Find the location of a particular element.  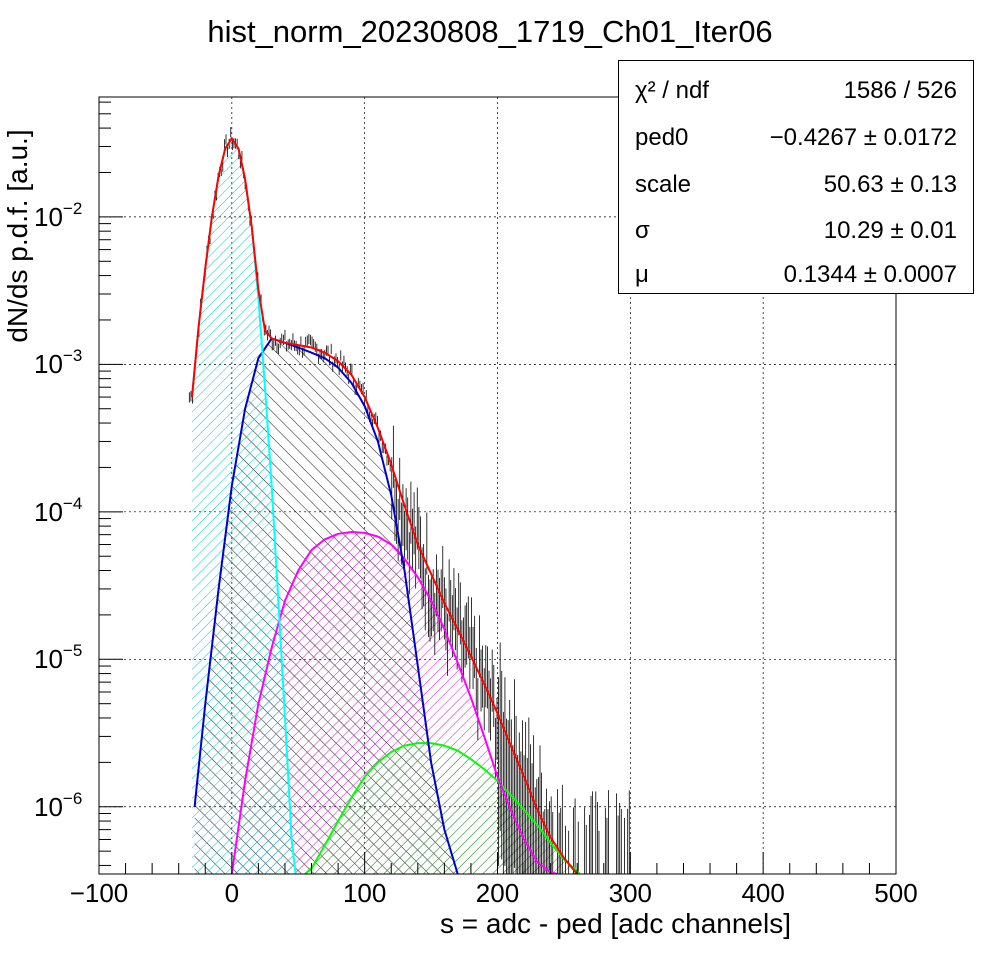

y-tick-label: 10⁻⁶ is located at coordinates (58, 805).